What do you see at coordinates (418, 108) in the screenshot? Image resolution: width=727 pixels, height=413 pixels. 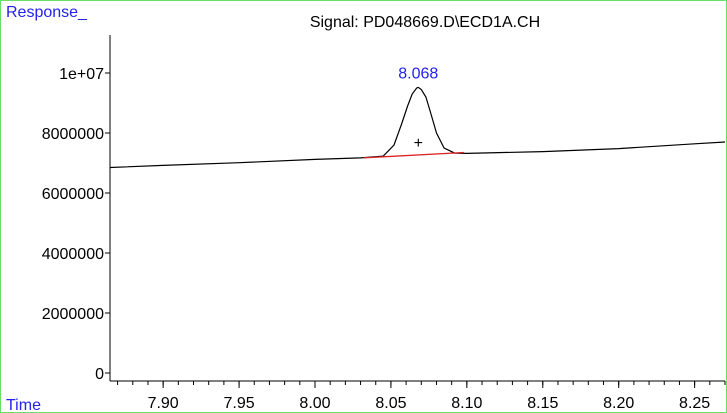 I see `annotations: 8.068 +` at bounding box center [418, 108].